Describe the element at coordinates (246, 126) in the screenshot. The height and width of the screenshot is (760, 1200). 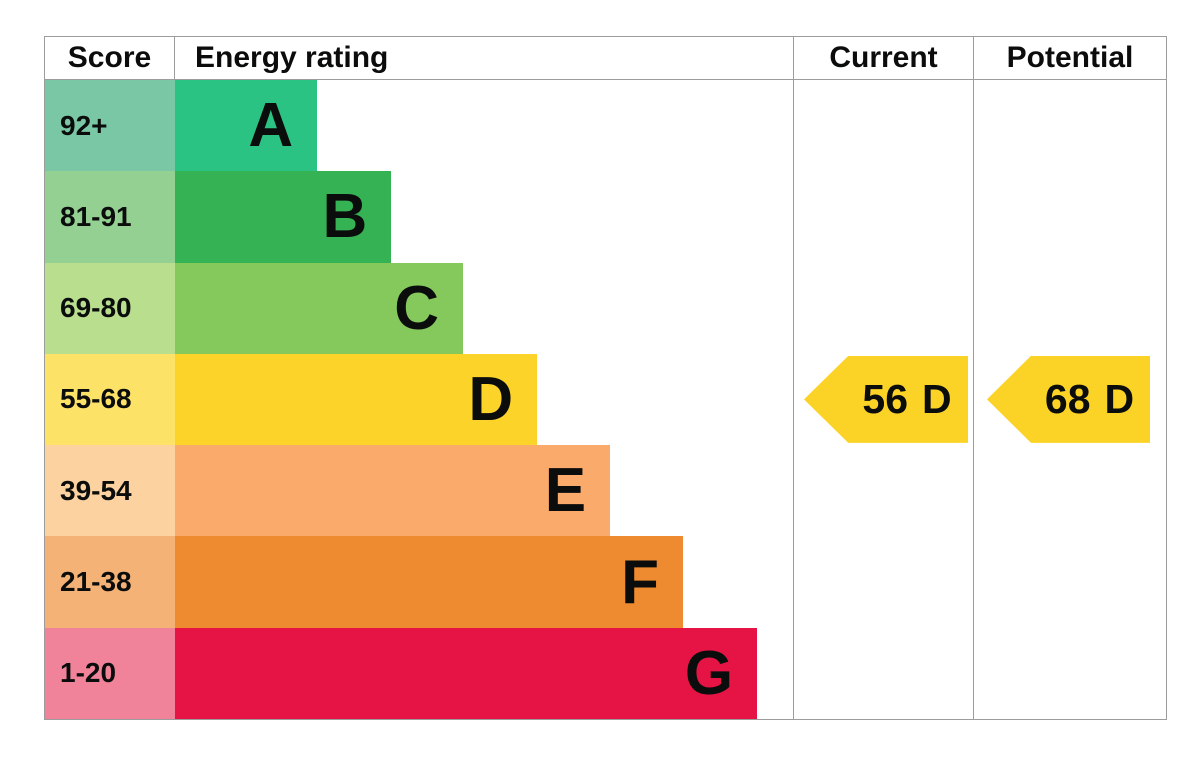
I see `rating-bar: A` at that location.